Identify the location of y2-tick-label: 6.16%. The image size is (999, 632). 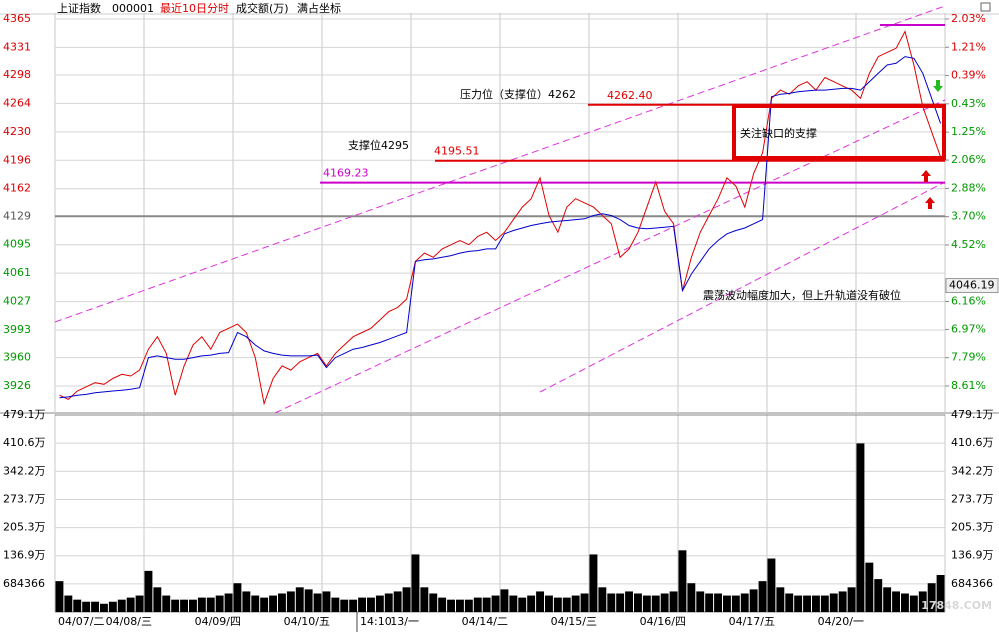
(968, 300).